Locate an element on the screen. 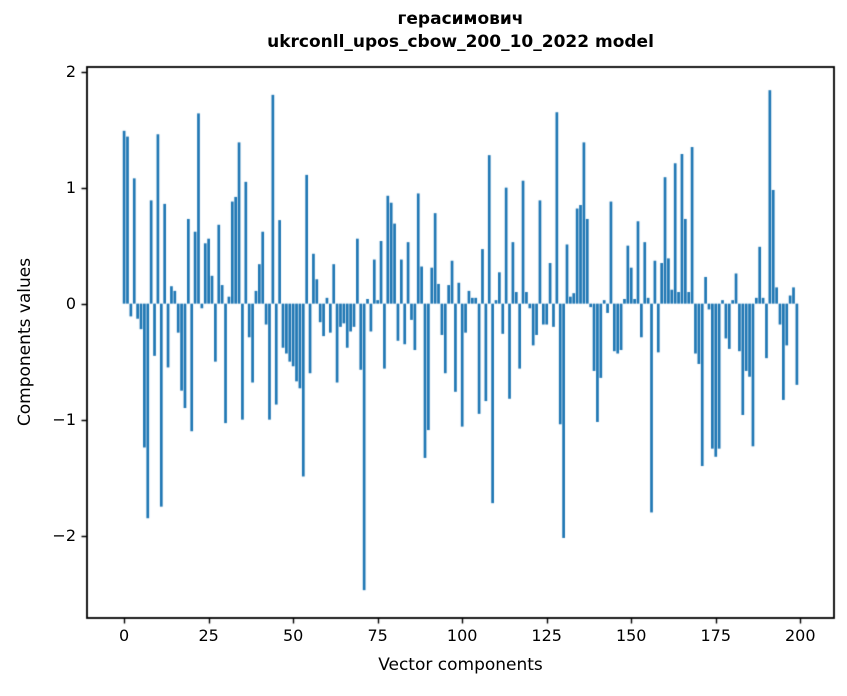 This screenshot has height=696, width=847. x-tick-label: 175 is located at coordinates (716, 635).